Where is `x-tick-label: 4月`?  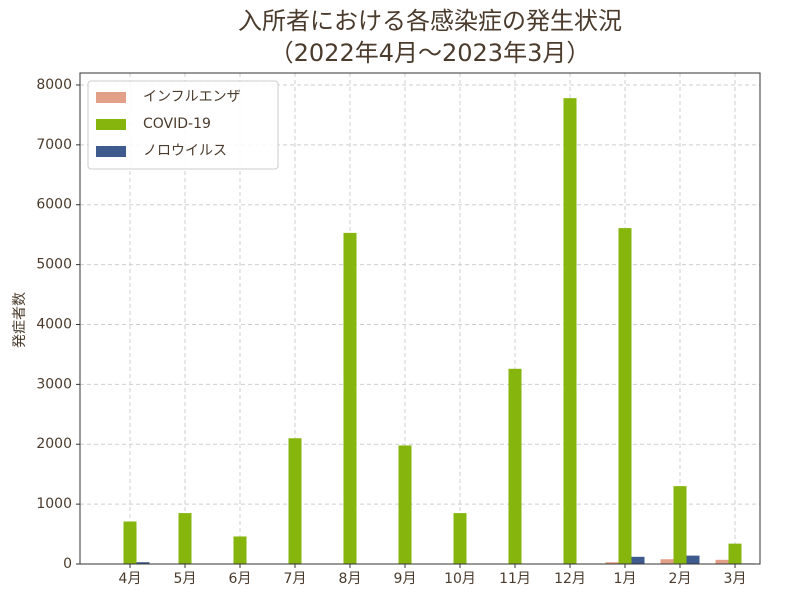
x-tick-label: 4月 is located at coordinates (130, 579).